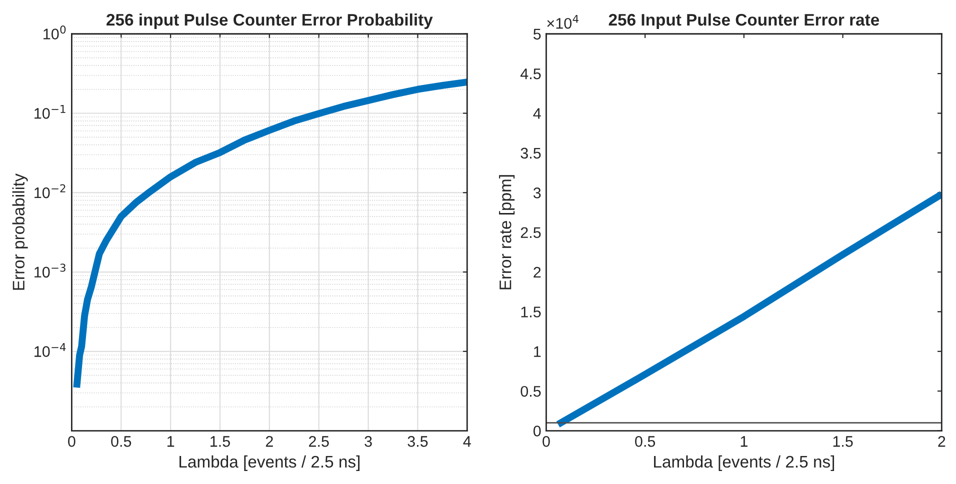 This screenshot has height=484, width=956. What do you see at coordinates (537, 272) in the screenshot?
I see `y-tick-label: 2` at bounding box center [537, 272].